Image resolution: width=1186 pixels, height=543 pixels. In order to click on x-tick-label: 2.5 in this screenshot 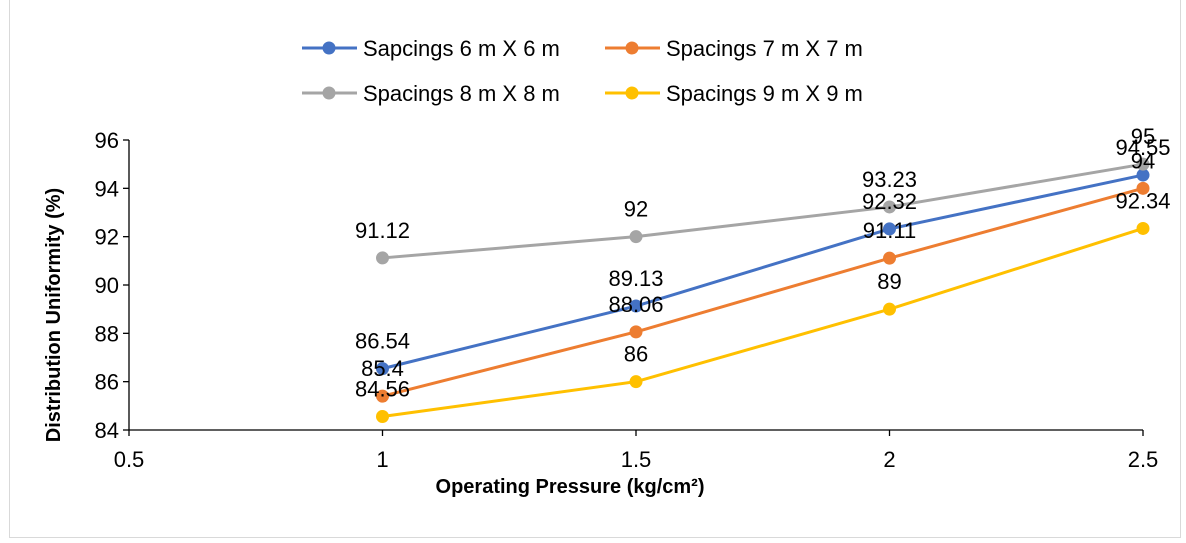, I will do `click(1143, 459)`.